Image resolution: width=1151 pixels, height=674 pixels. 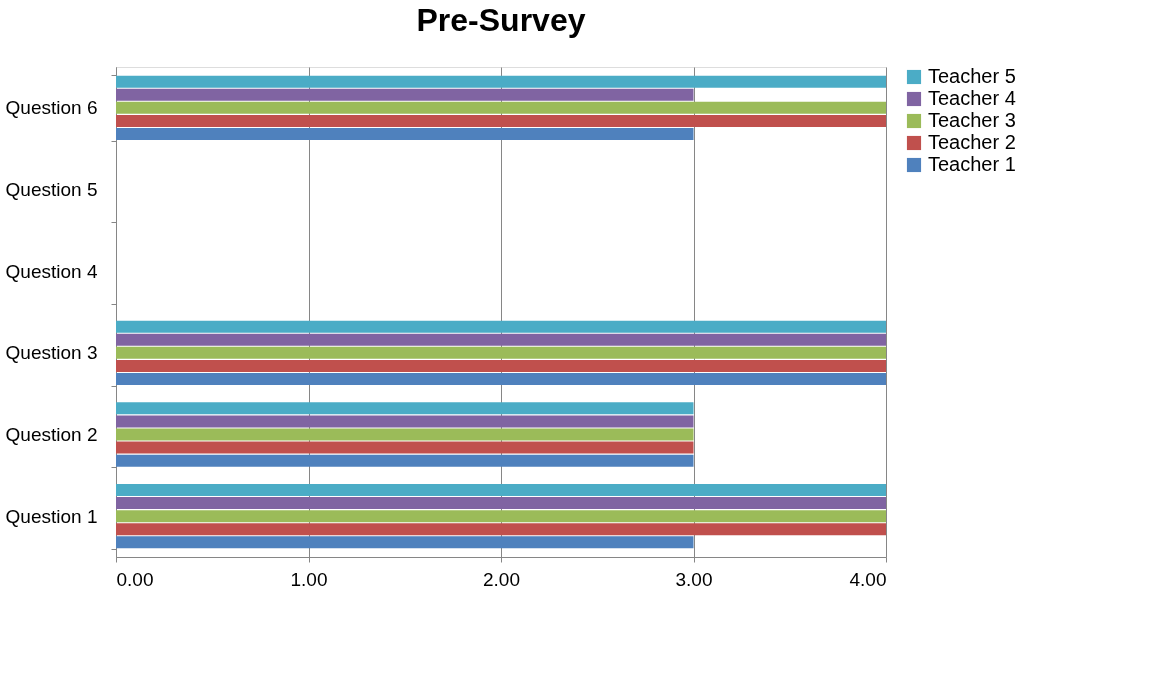 What do you see at coordinates (501, 20) in the screenshot?
I see `chart-title: Pre-Survey` at bounding box center [501, 20].